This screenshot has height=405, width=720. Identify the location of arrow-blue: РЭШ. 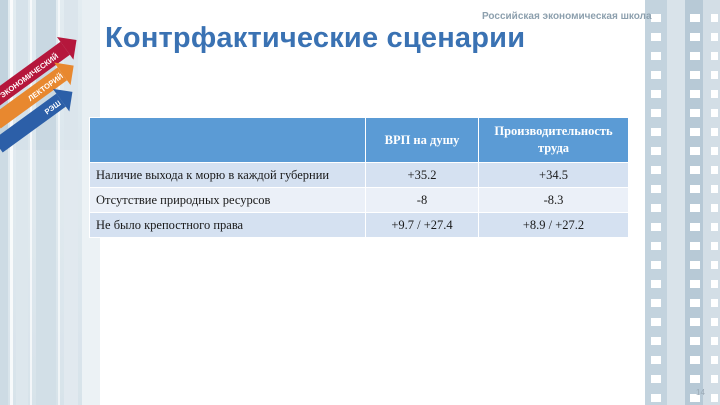
(36, 120).